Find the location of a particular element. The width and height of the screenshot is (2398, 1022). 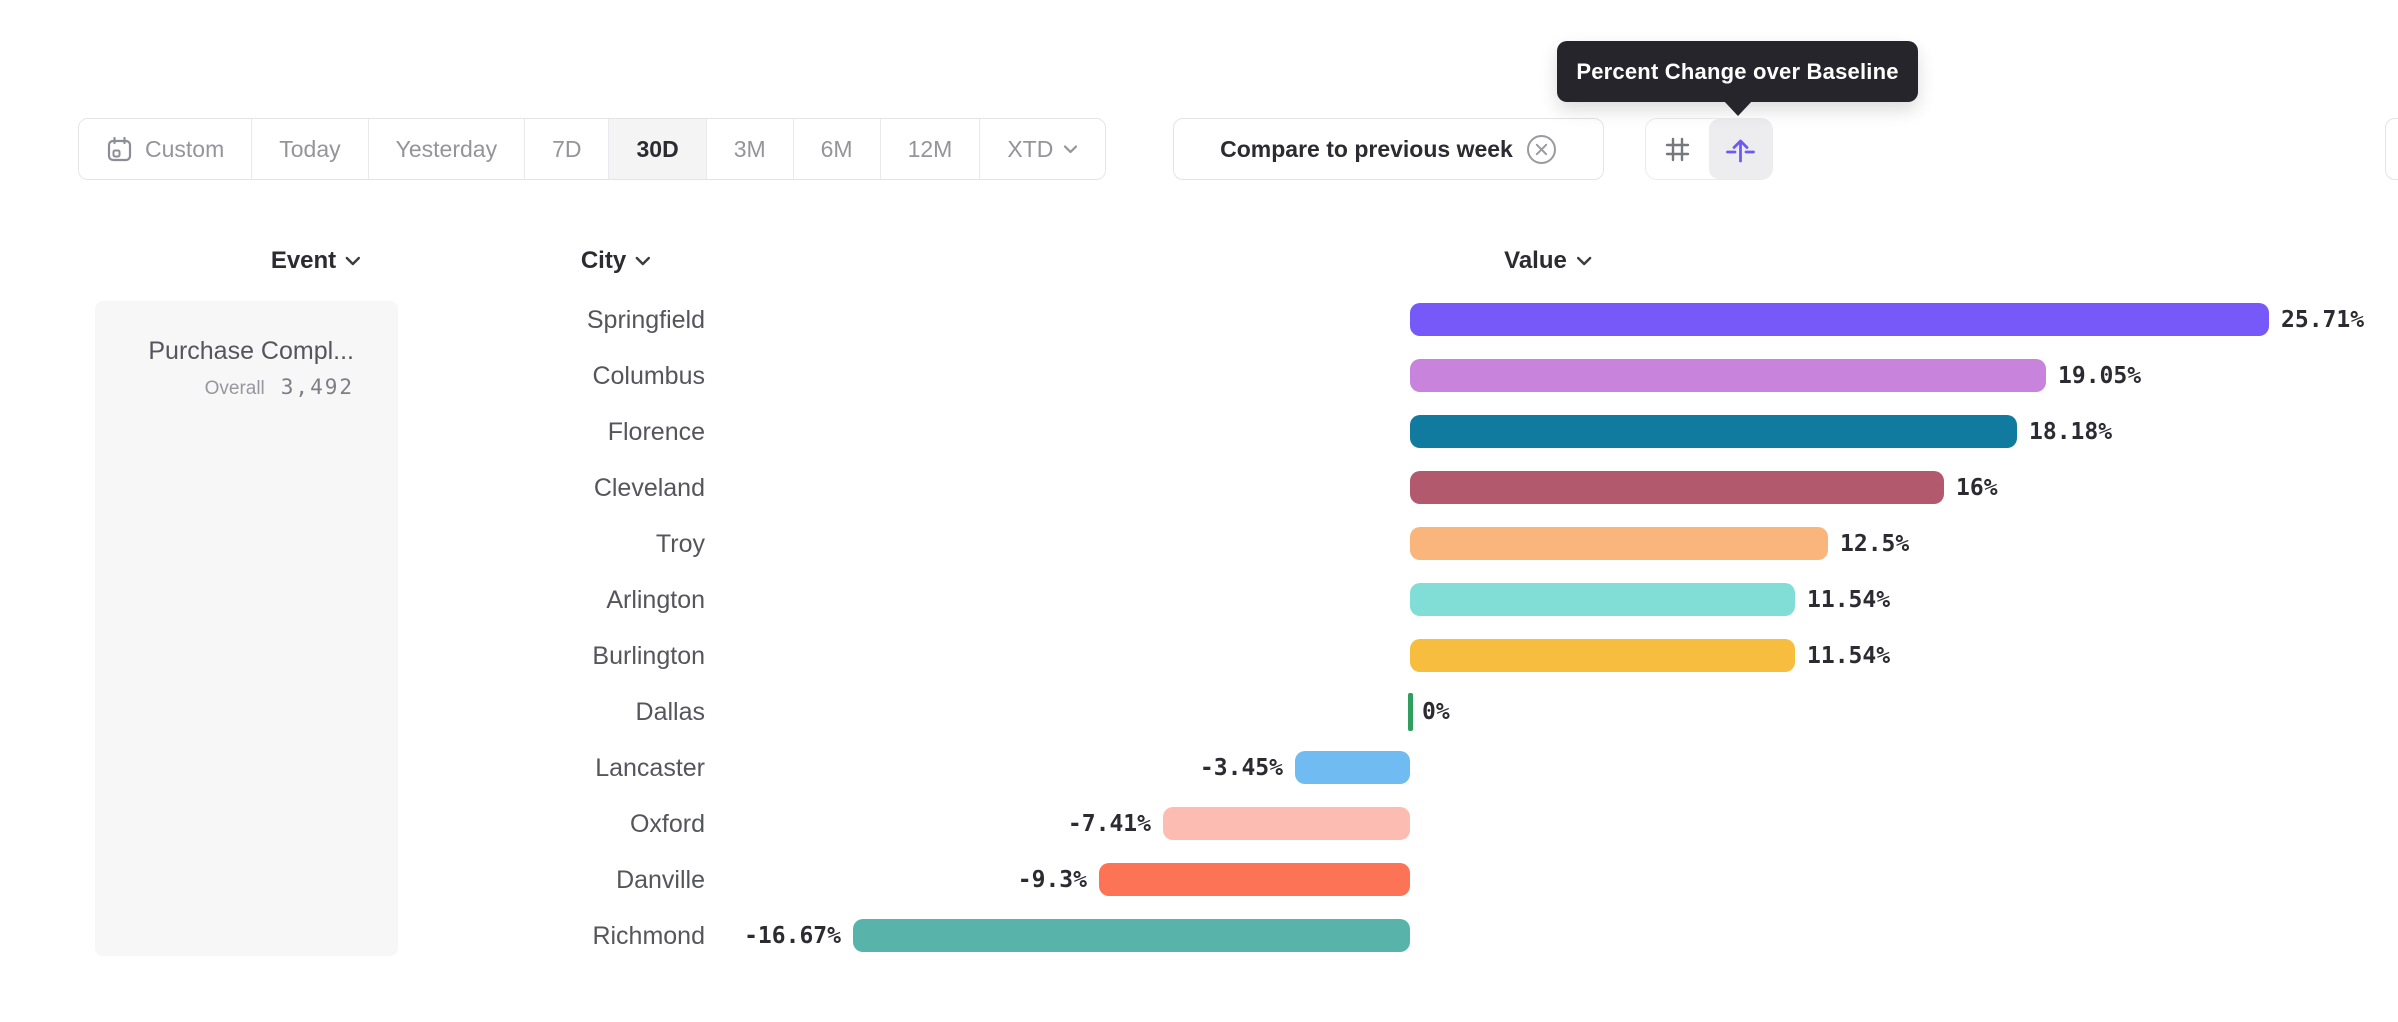

partial-button is located at coordinates (2391, 149).